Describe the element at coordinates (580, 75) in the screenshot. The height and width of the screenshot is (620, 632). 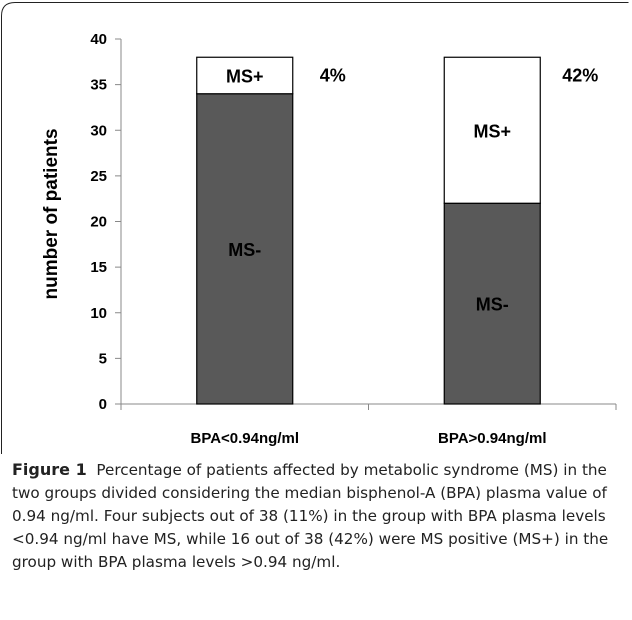
I see `percent-label: 42%` at that location.